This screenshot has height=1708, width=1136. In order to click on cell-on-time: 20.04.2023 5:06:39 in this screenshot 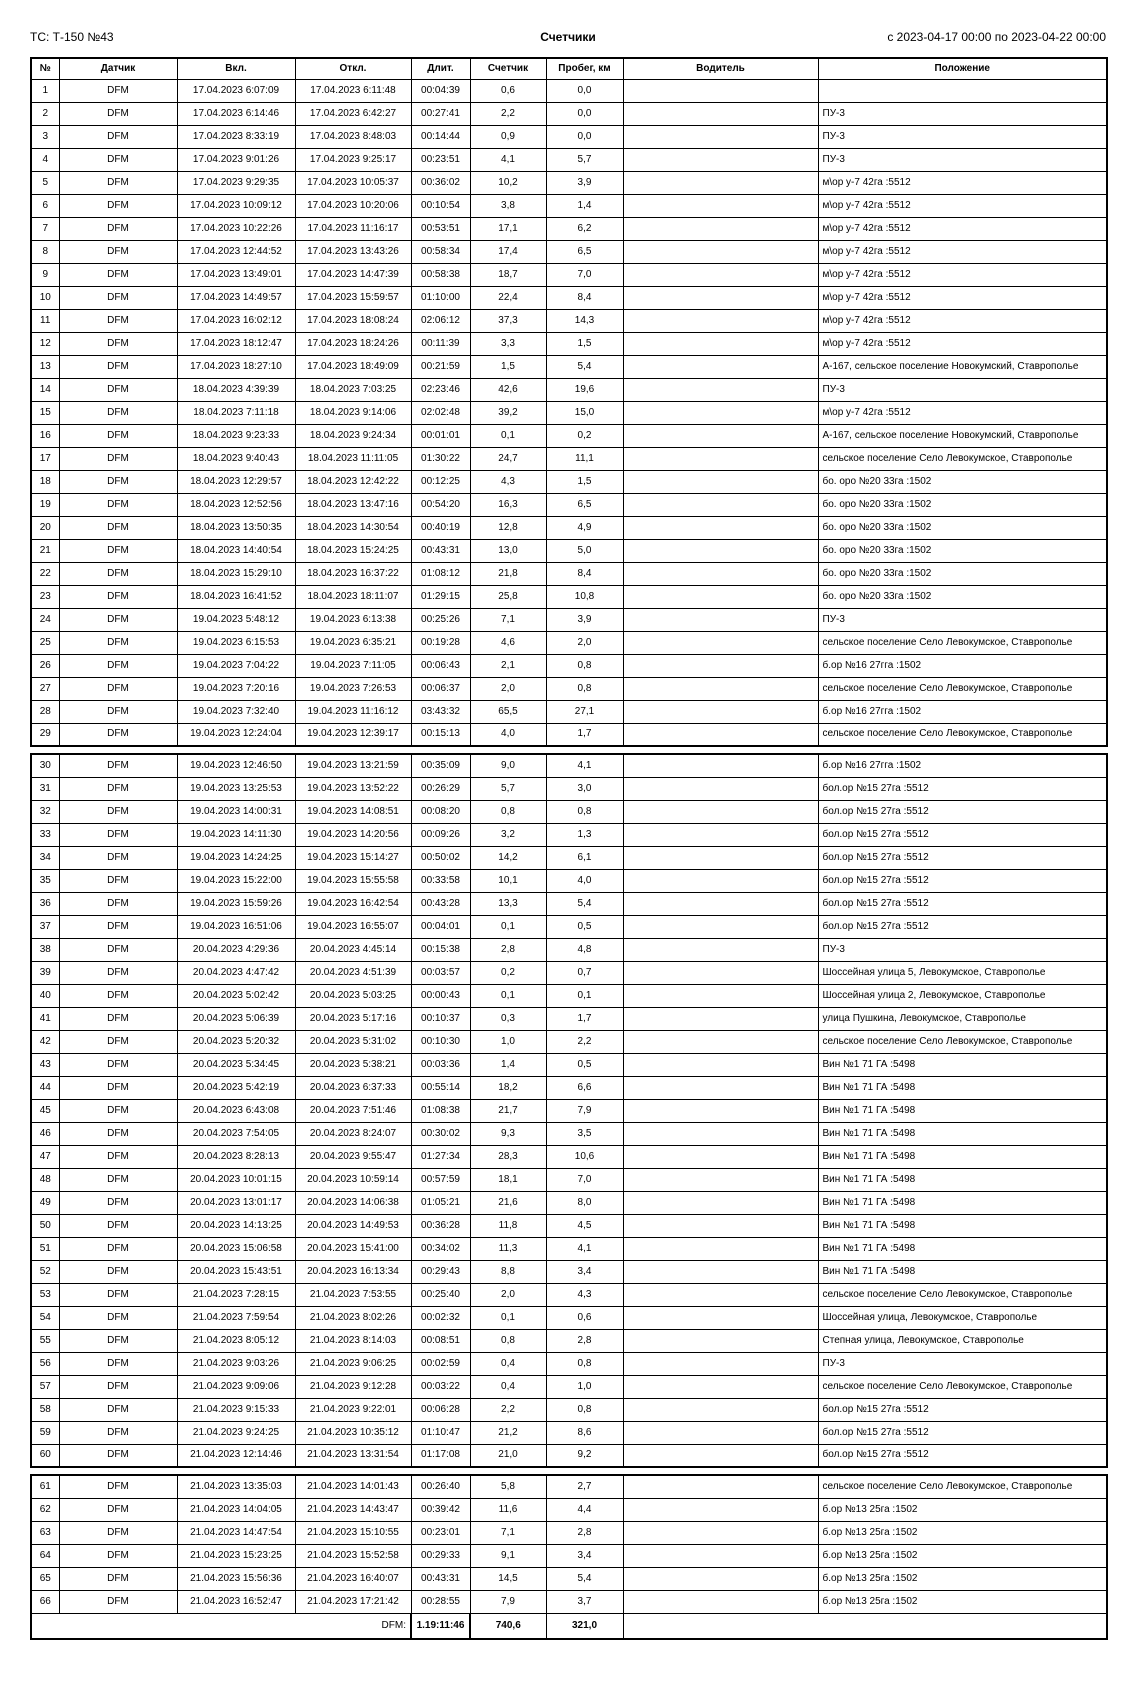, I will do `click(236, 1018)`.